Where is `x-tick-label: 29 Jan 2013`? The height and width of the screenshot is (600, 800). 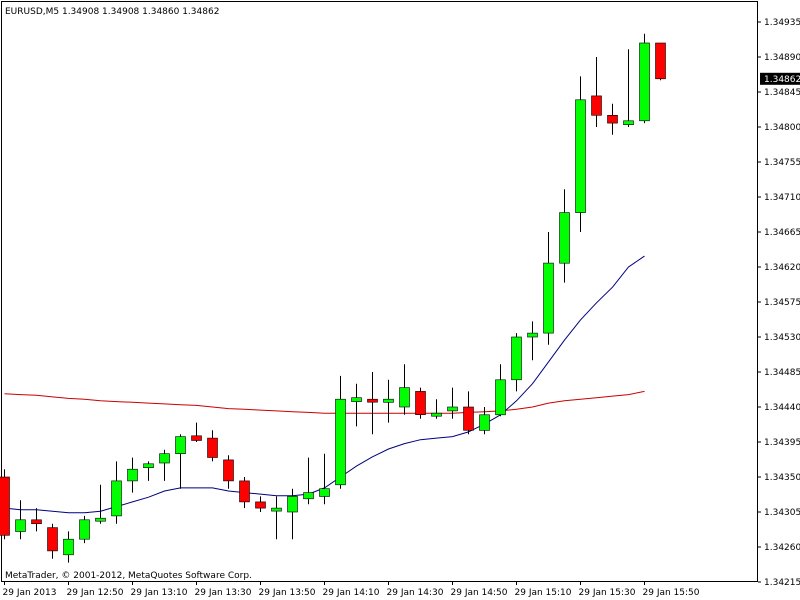 x-tick-label: 29 Jan 2013 is located at coordinates (30, 593).